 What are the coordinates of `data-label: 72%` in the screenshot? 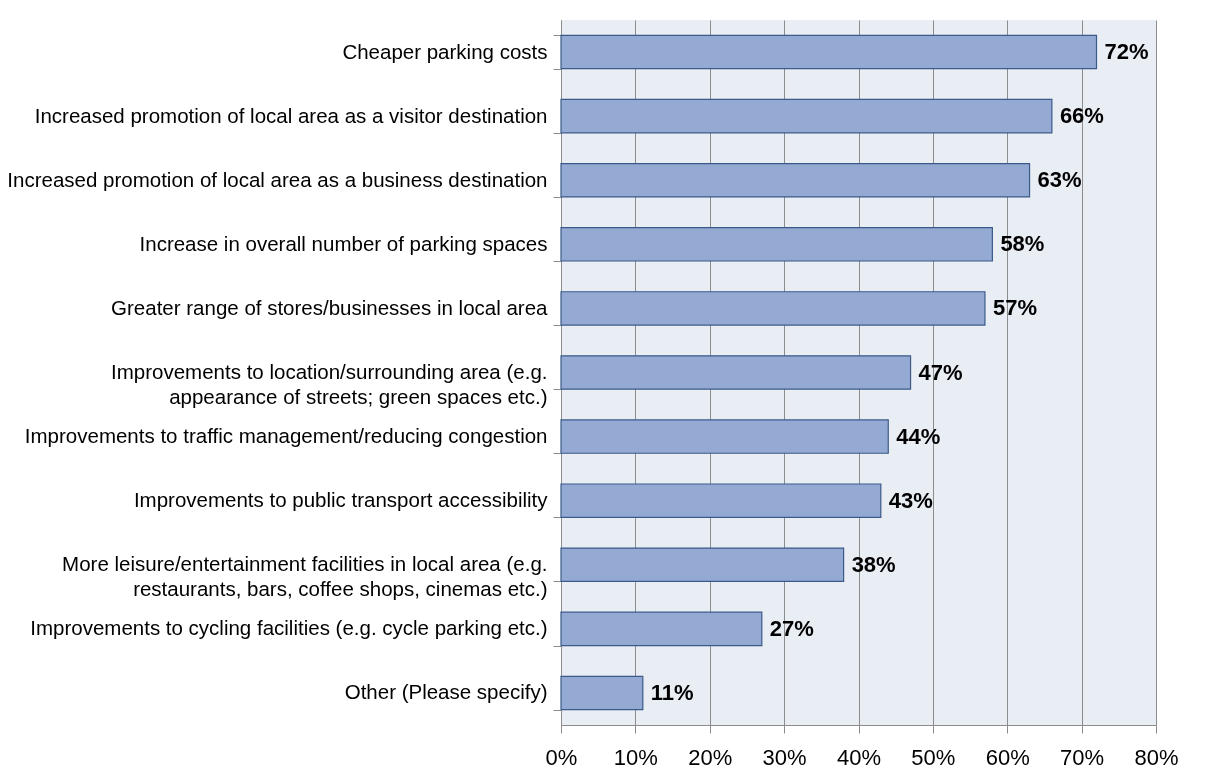 It's located at (1126, 52).